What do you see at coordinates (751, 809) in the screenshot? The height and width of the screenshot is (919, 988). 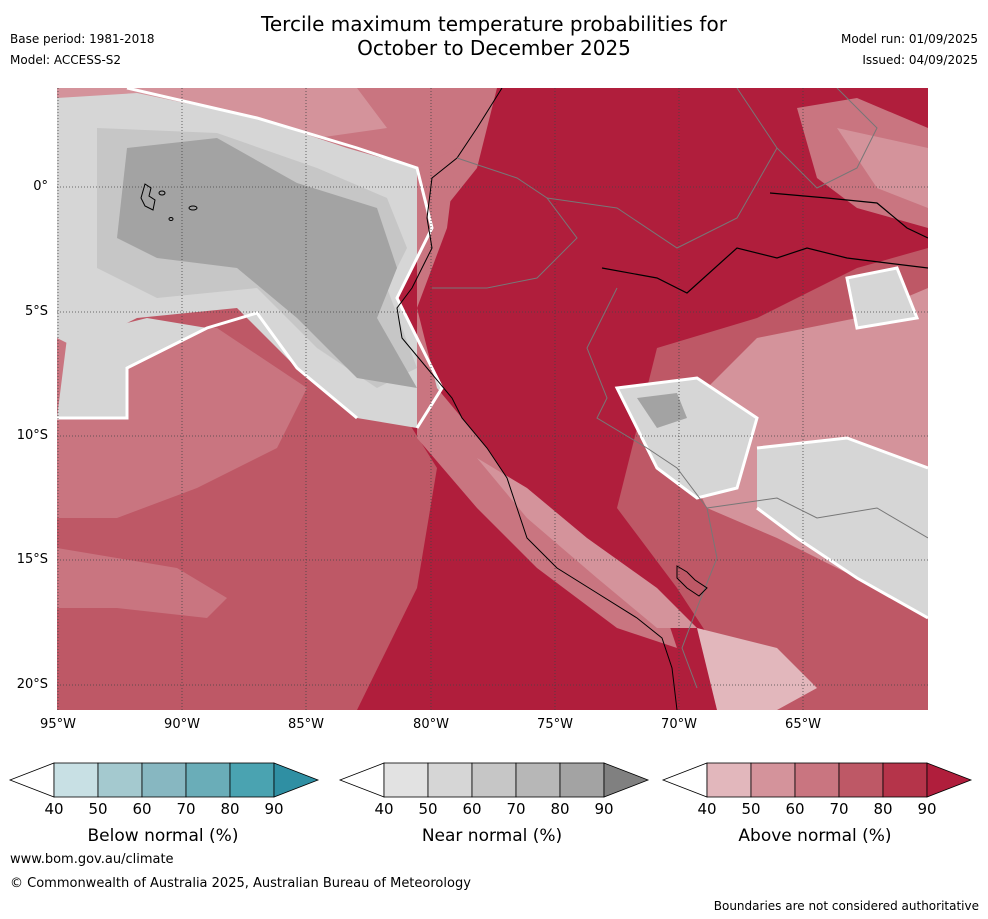 I see `above-tick-50: 50` at bounding box center [751, 809].